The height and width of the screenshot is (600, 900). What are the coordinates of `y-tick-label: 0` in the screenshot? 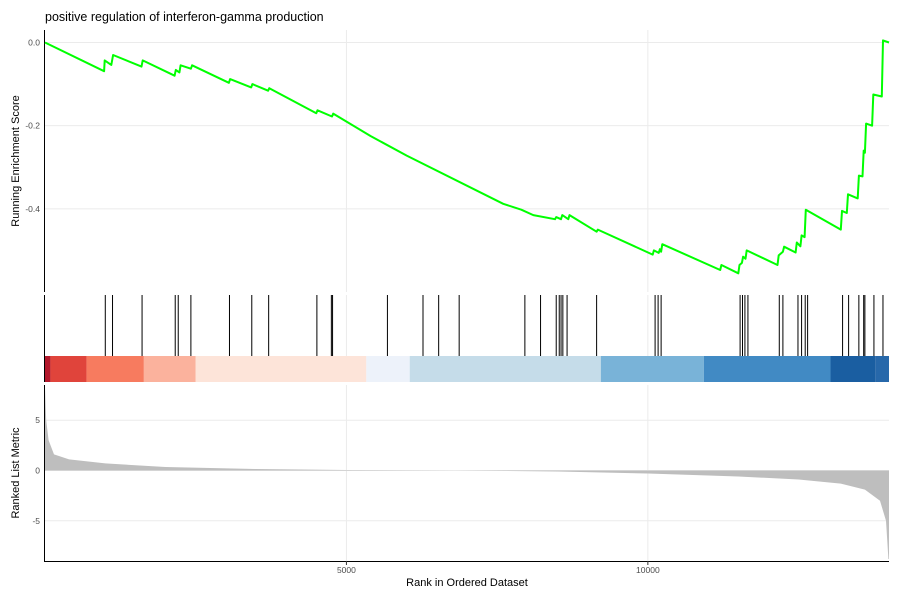 It's located at (37, 470).